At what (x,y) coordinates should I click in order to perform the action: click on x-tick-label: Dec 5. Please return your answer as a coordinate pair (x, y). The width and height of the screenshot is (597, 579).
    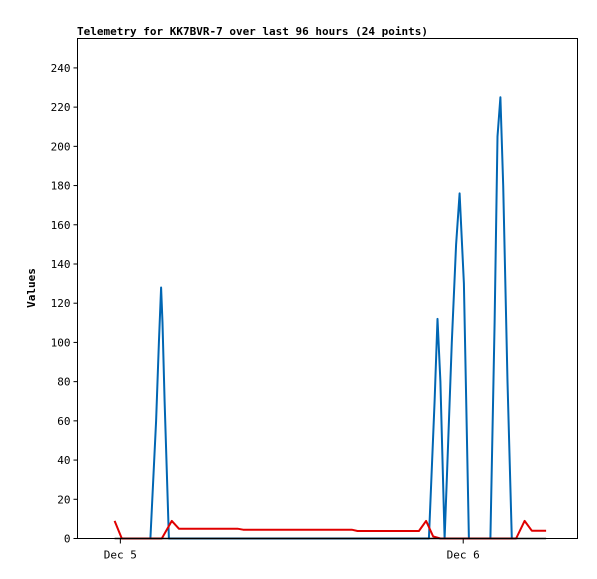
    Looking at the image, I should click on (120, 555).